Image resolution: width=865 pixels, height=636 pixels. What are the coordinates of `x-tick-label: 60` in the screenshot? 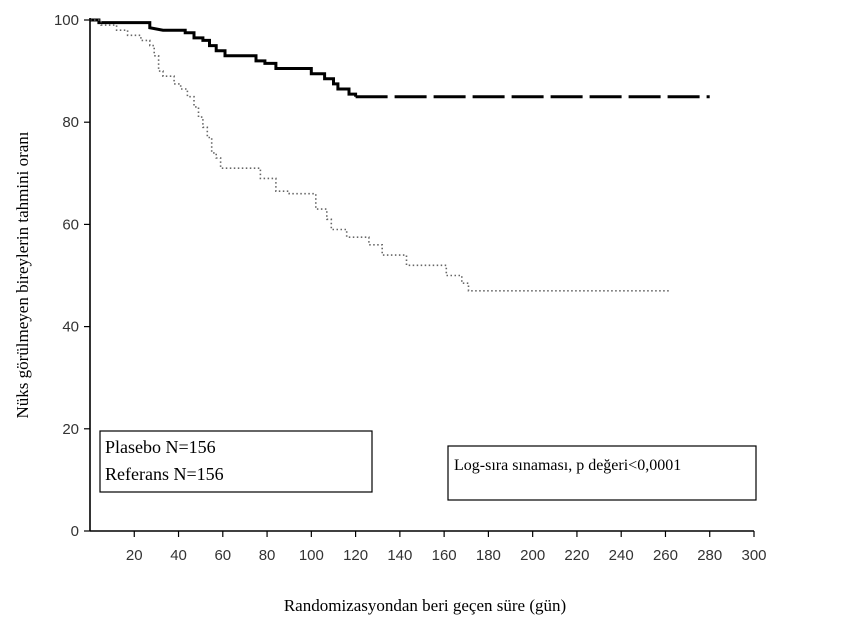 It's located at (222, 555).